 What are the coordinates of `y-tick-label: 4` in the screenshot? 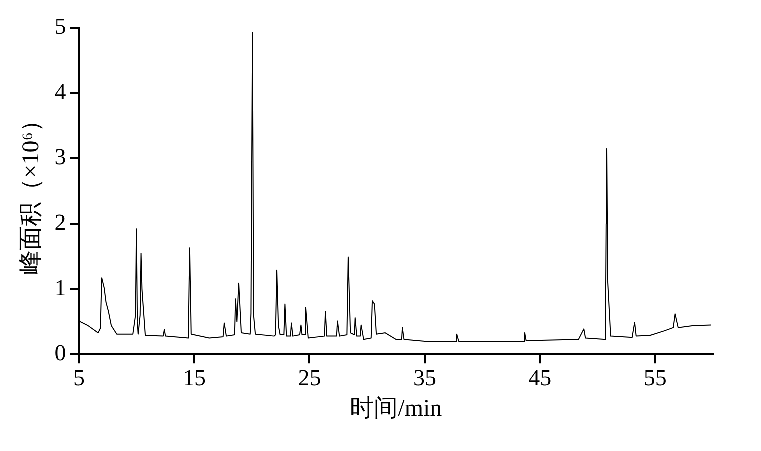 It's located at (60, 91).